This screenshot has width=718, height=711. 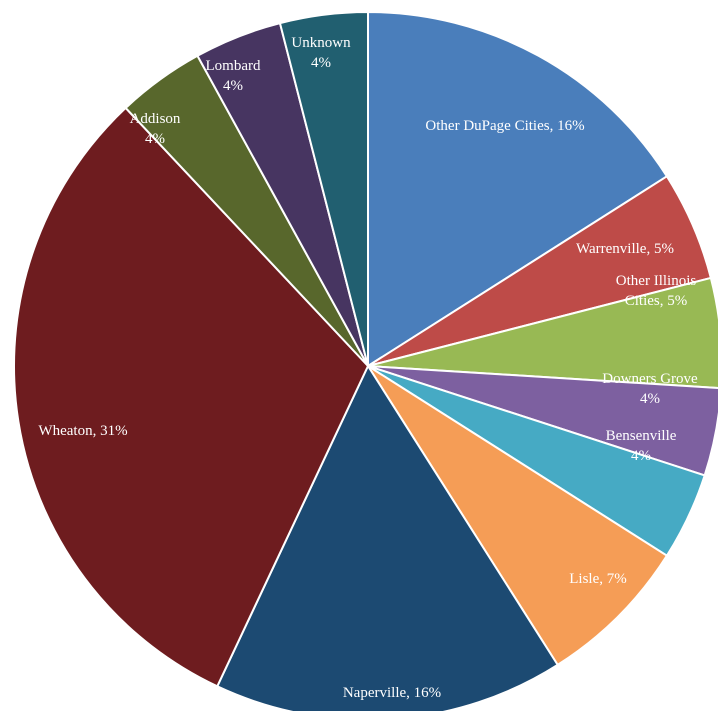 I want to click on slice-label-line: Other Illinois, so click(x=656, y=281).